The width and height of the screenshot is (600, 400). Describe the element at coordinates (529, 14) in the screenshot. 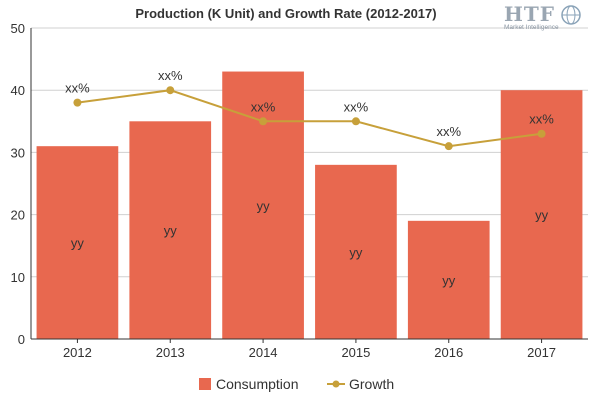

I see `logo-mark: HTF` at that location.